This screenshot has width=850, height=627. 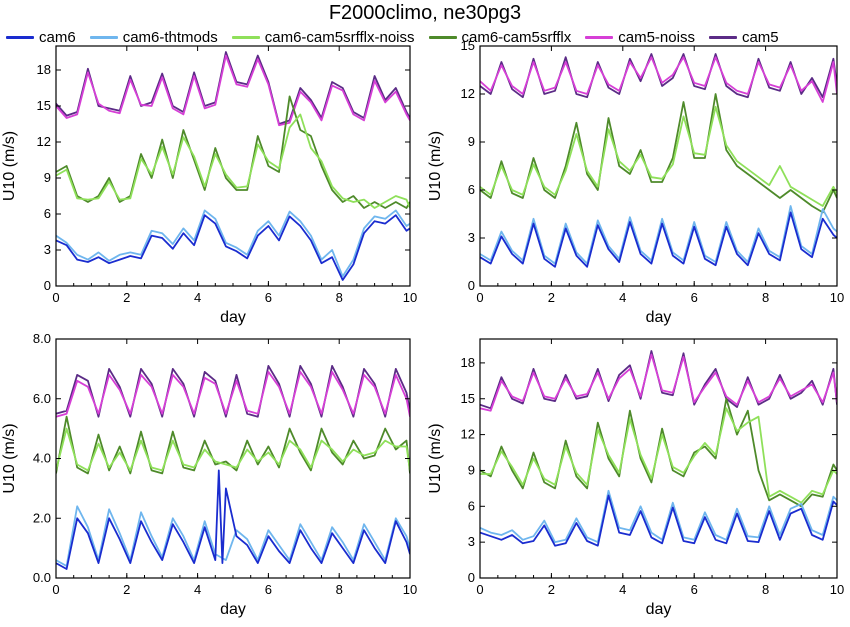 I want to click on legend-item-cam6: cam6, so click(x=41, y=37).